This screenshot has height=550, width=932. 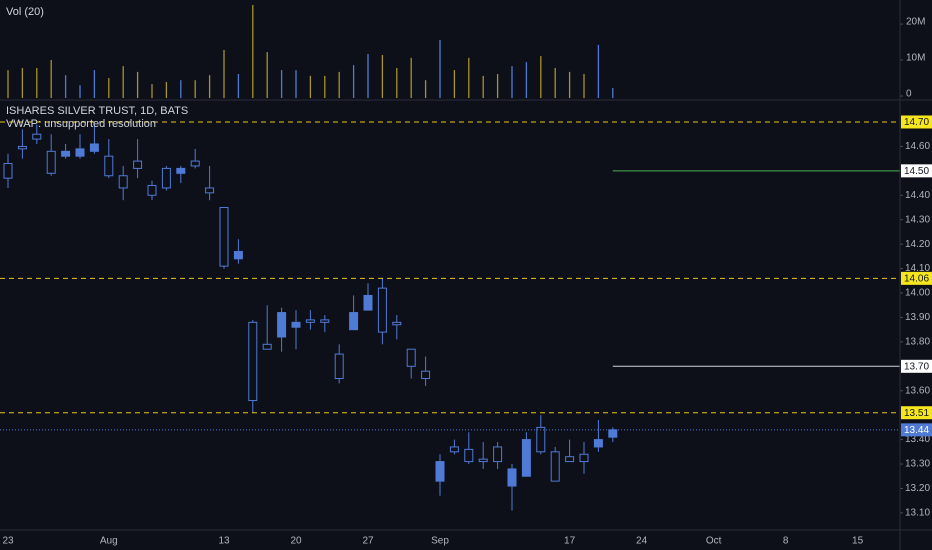 What do you see at coordinates (917, 317) in the screenshot?
I see `y-tick-label: 13.90` at bounding box center [917, 317].